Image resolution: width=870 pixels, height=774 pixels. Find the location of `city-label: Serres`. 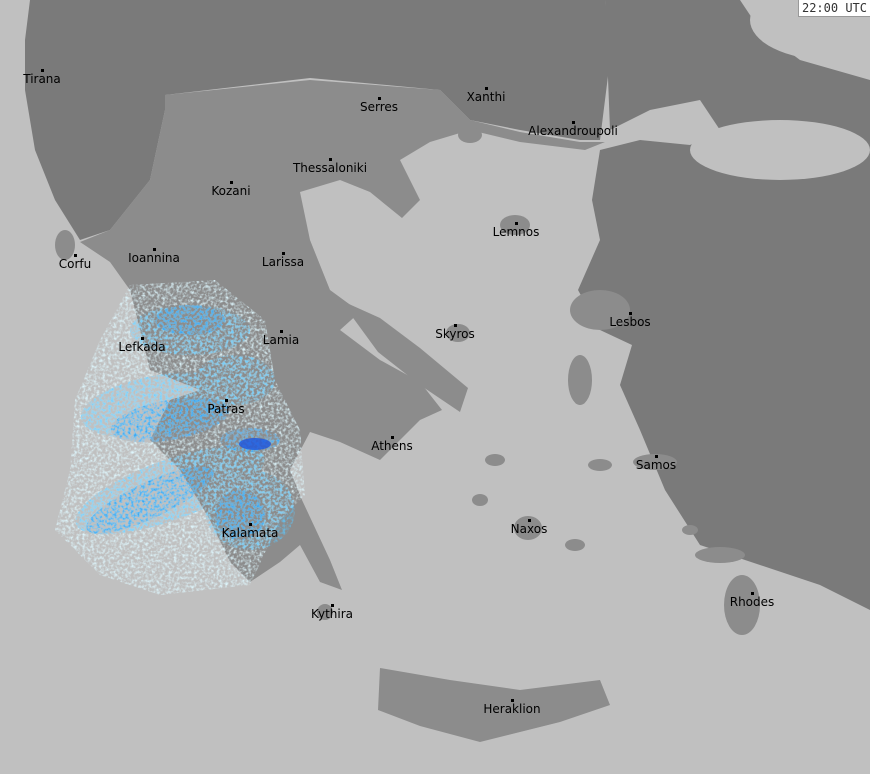

city-label: Serres is located at coordinates (379, 107).